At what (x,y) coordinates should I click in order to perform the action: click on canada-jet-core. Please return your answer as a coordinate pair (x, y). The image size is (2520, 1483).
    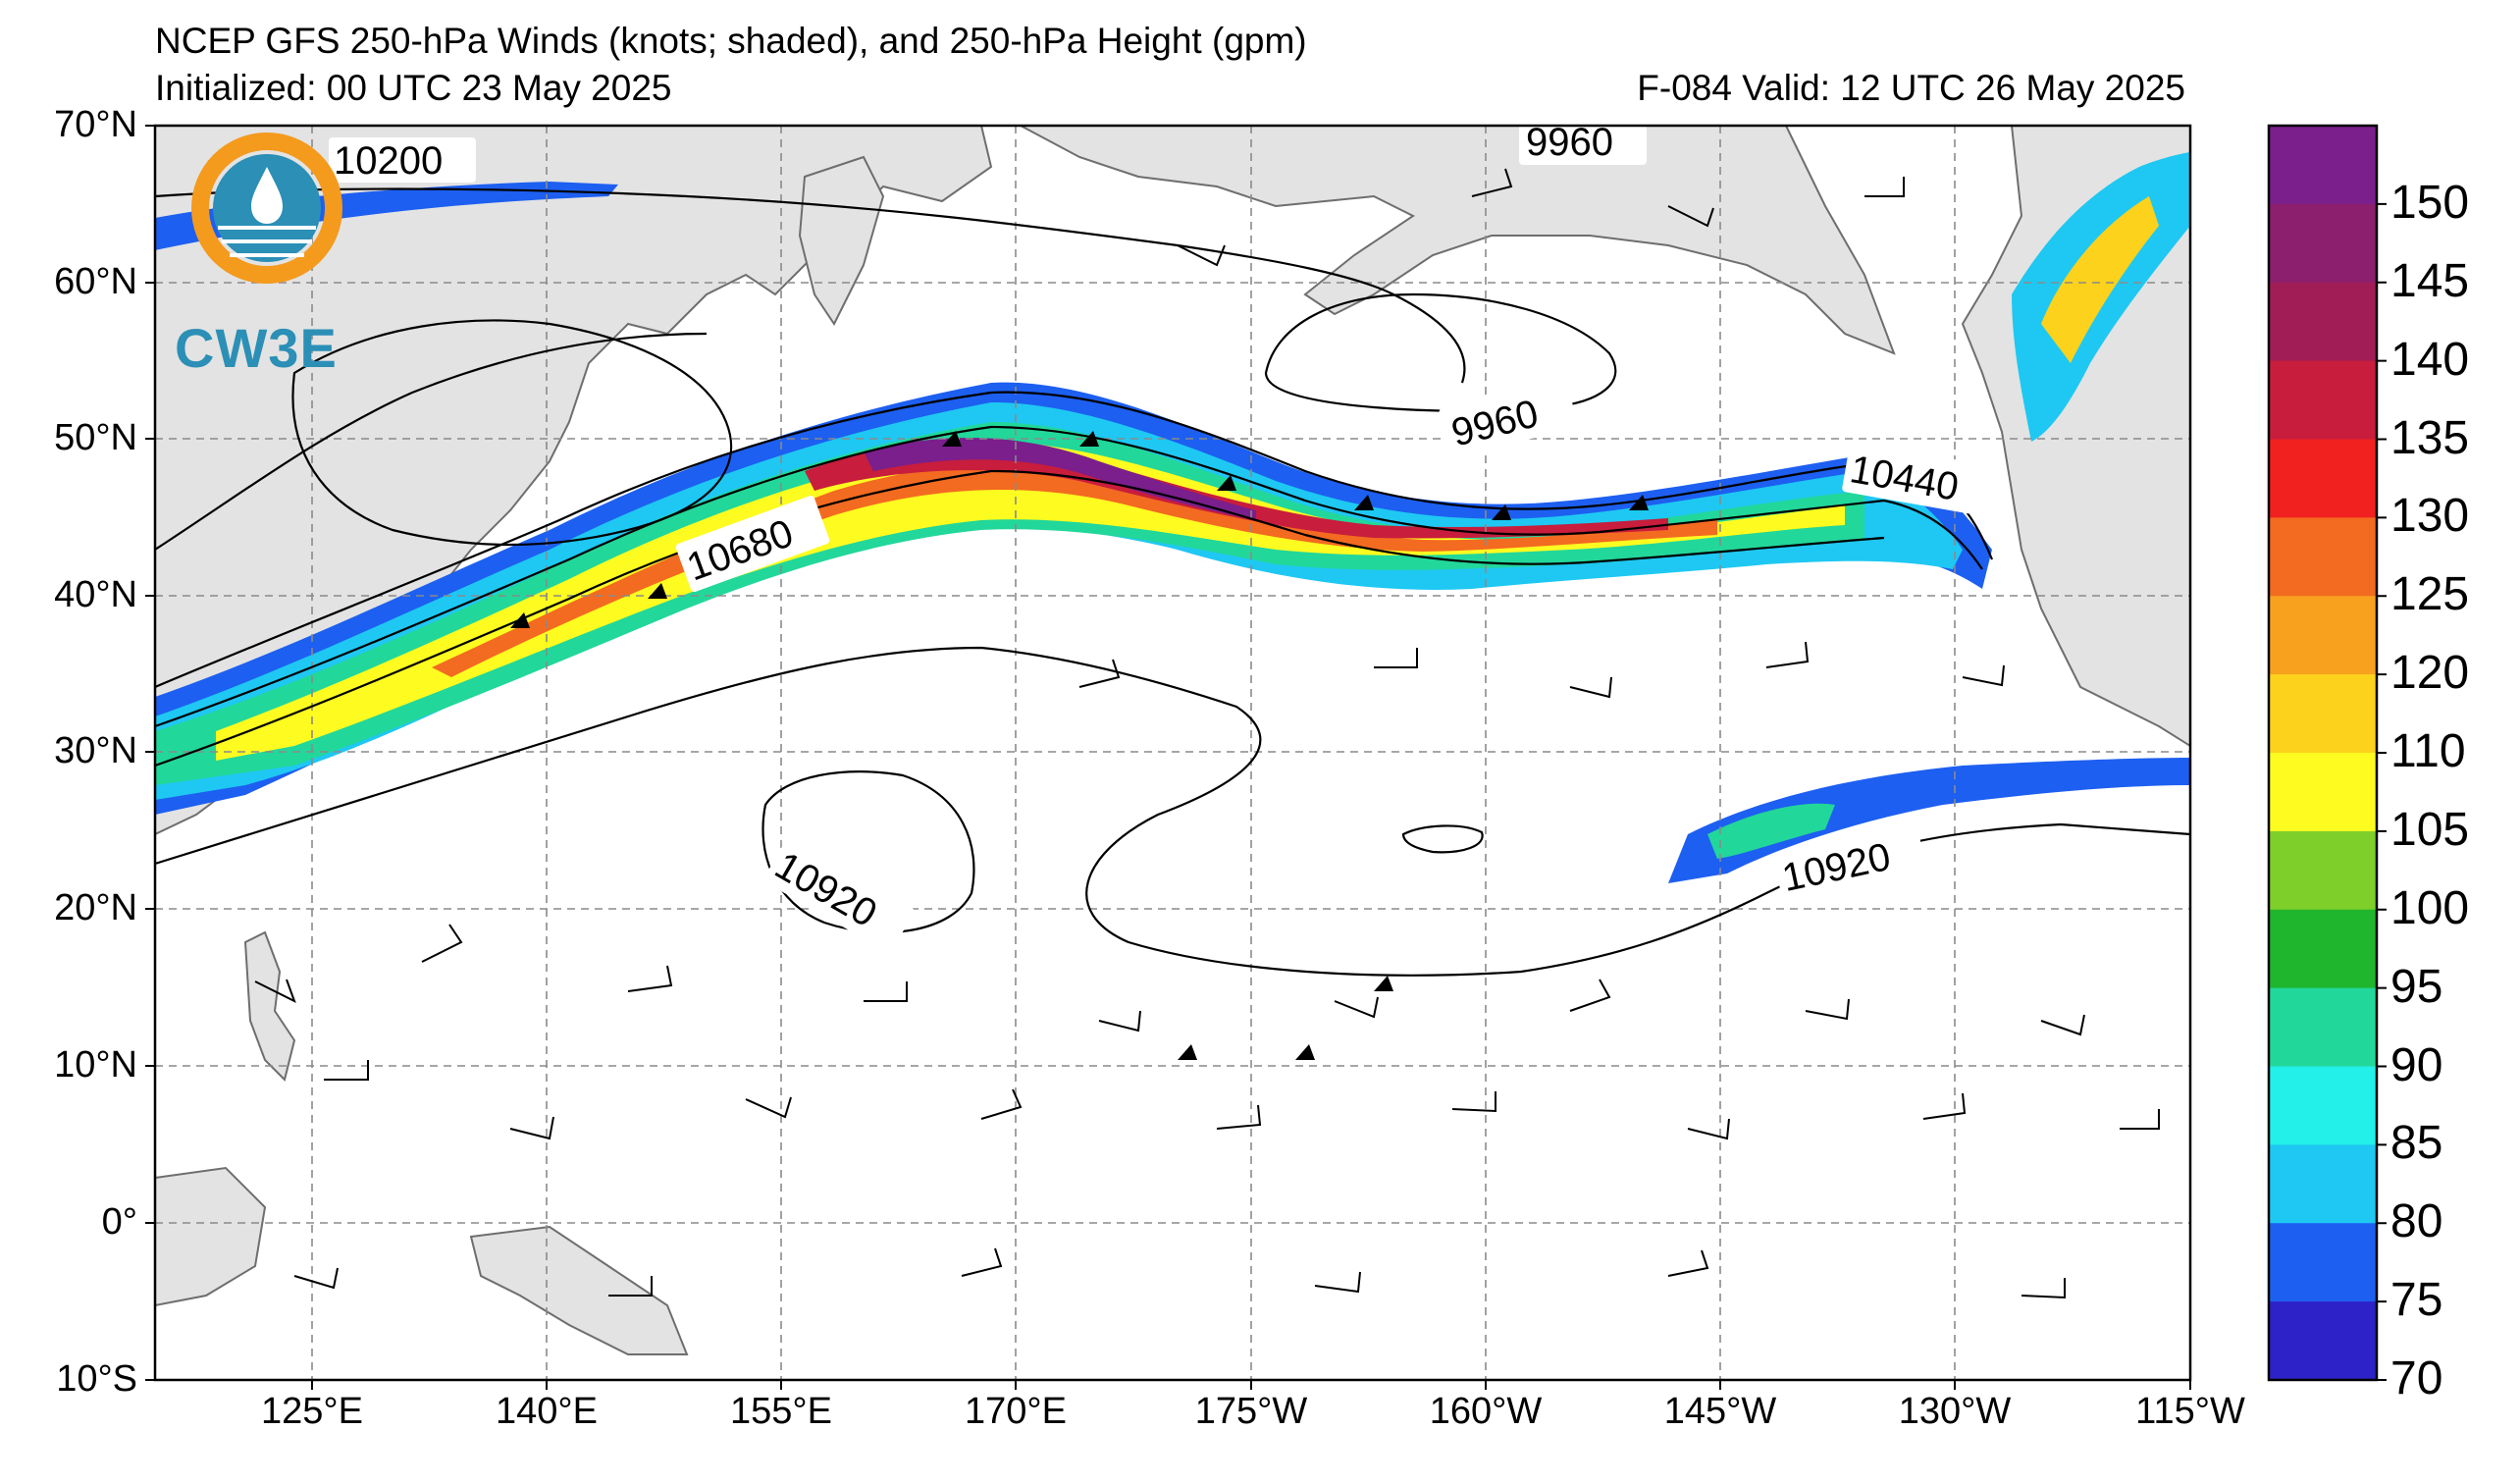
    Looking at the image, I should click on (2100, 280).